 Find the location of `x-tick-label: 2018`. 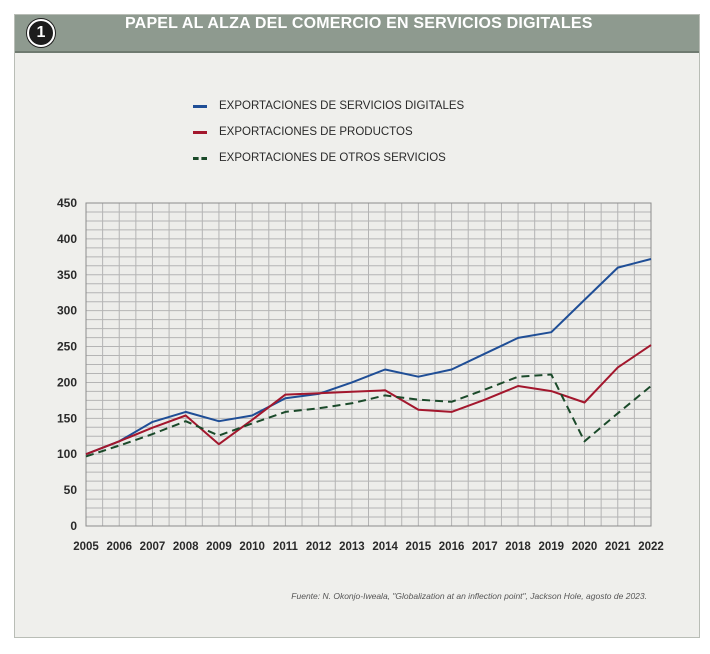

x-tick-label: 2018 is located at coordinates (518, 547).